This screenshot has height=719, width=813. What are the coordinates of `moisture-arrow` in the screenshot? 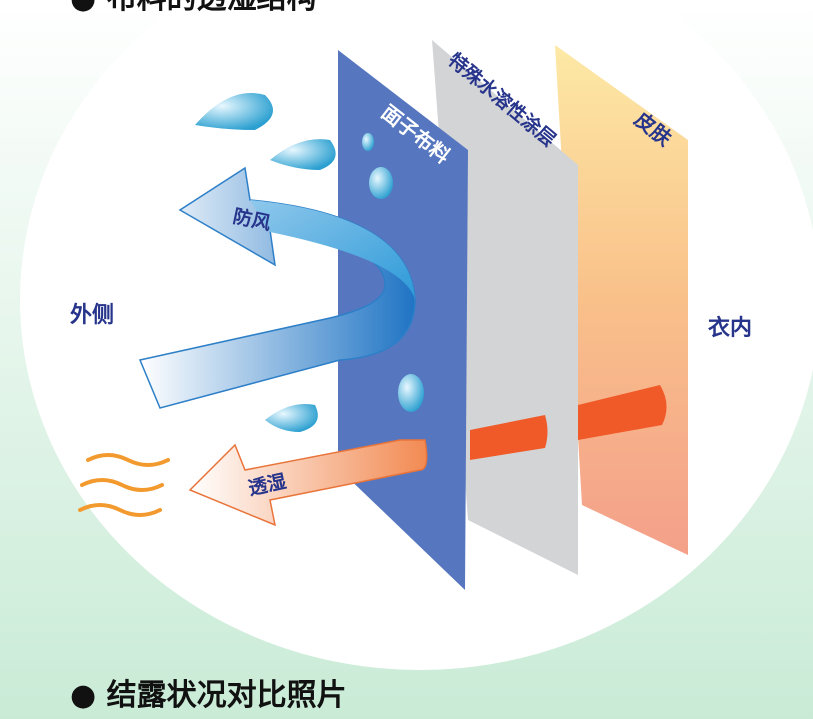 It's located at (308, 483).